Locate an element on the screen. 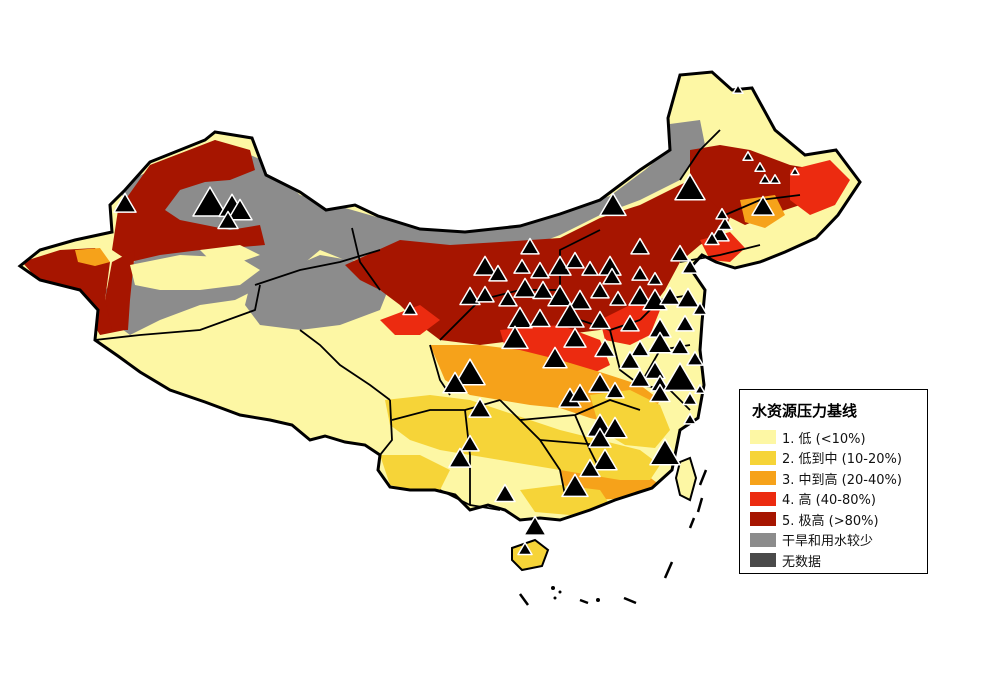  legend-item-medium-high: 3. 中到高 (20-40%) is located at coordinates (833, 478).